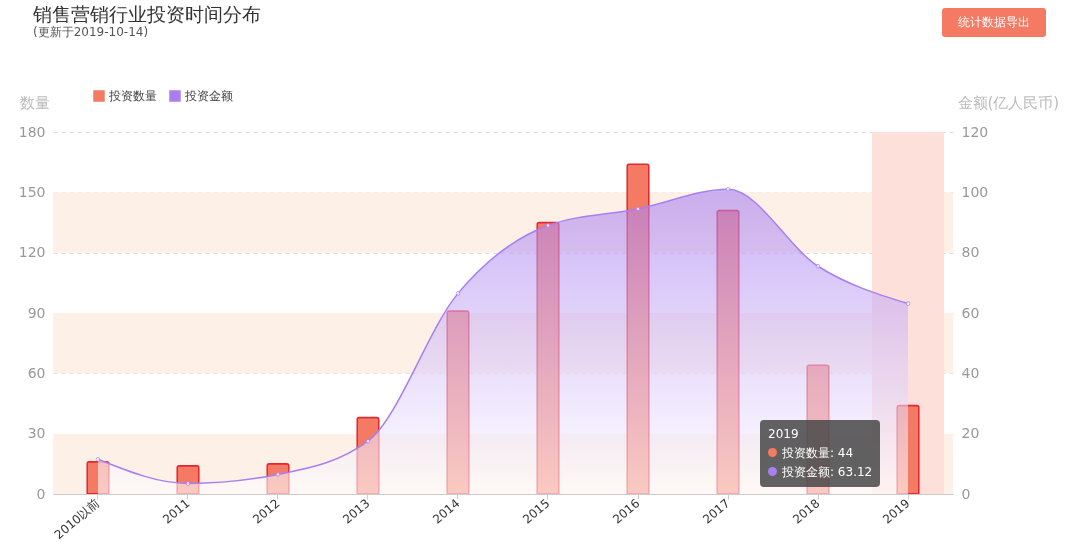 This screenshot has height=544, width=1080. Describe the element at coordinates (970, 372) in the screenshot. I see `y2-tick-label: 40` at that location.